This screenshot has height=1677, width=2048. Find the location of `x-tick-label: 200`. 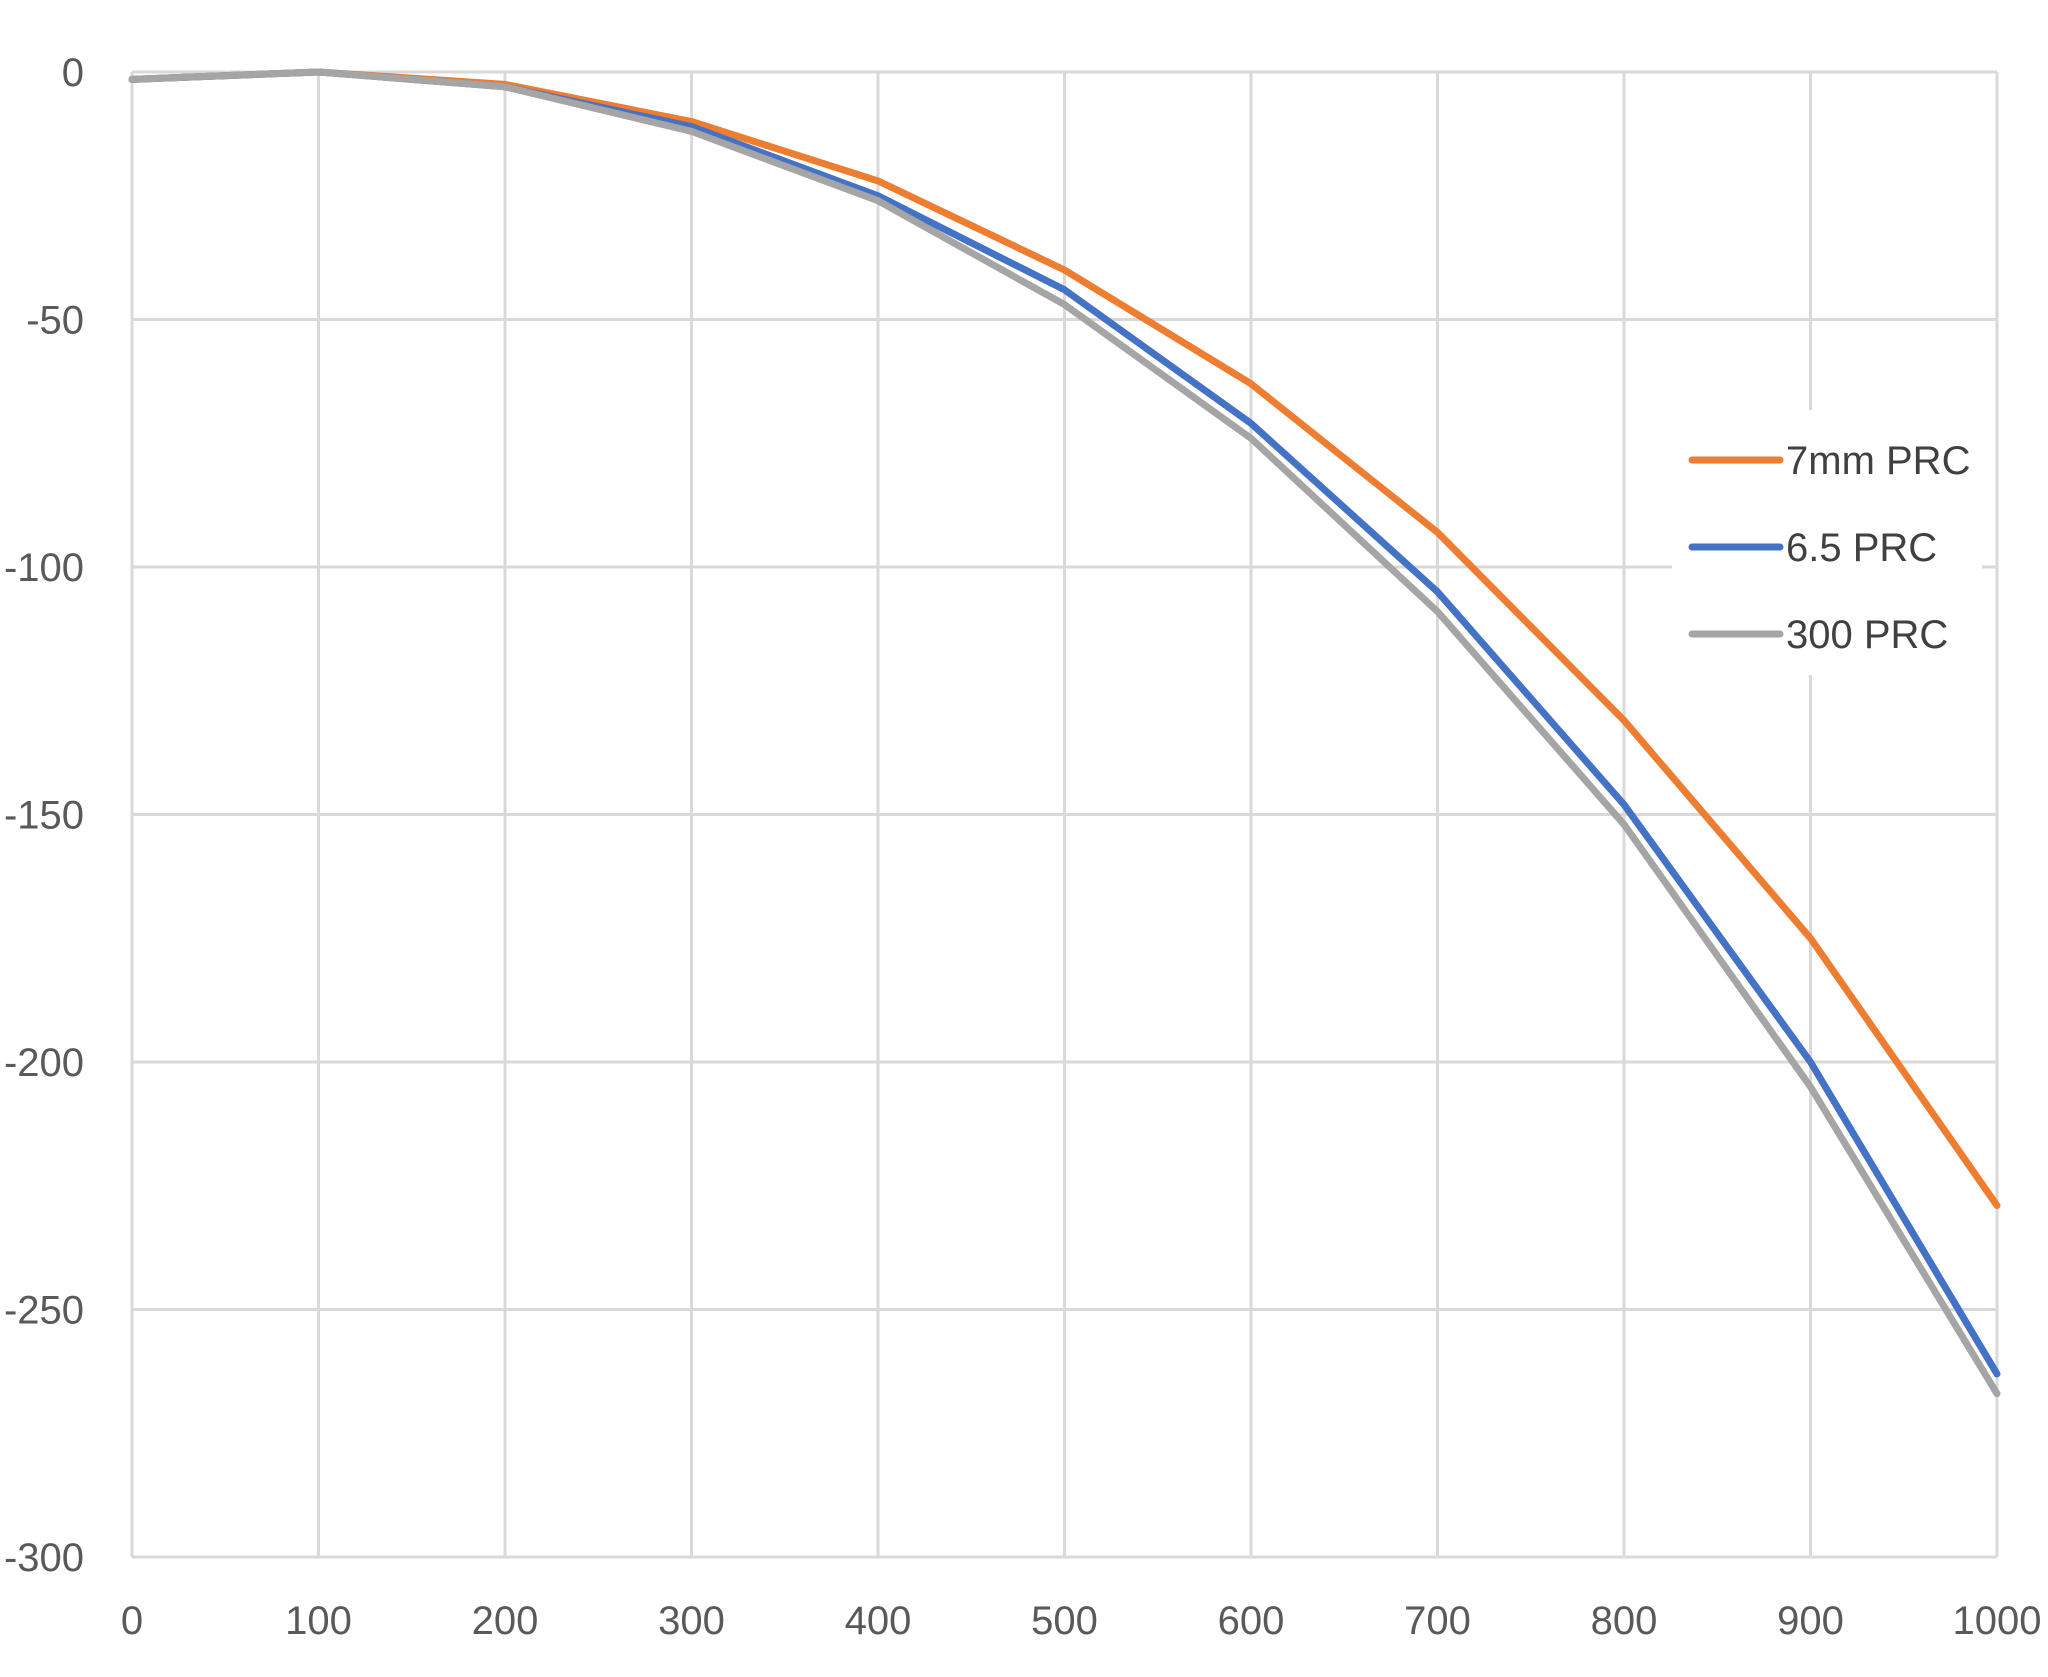

x-tick-label: 200 is located at coordinates (505, 1621).